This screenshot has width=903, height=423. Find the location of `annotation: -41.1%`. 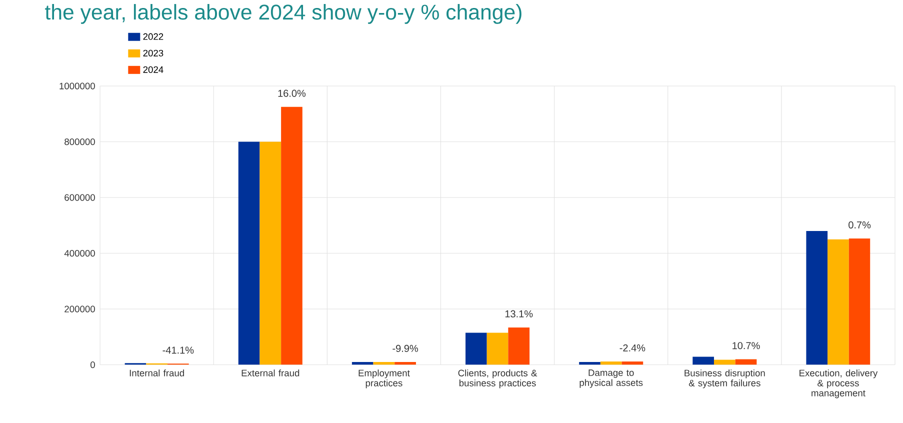

annotation: -41.1% is located at coordinates (178, 350).